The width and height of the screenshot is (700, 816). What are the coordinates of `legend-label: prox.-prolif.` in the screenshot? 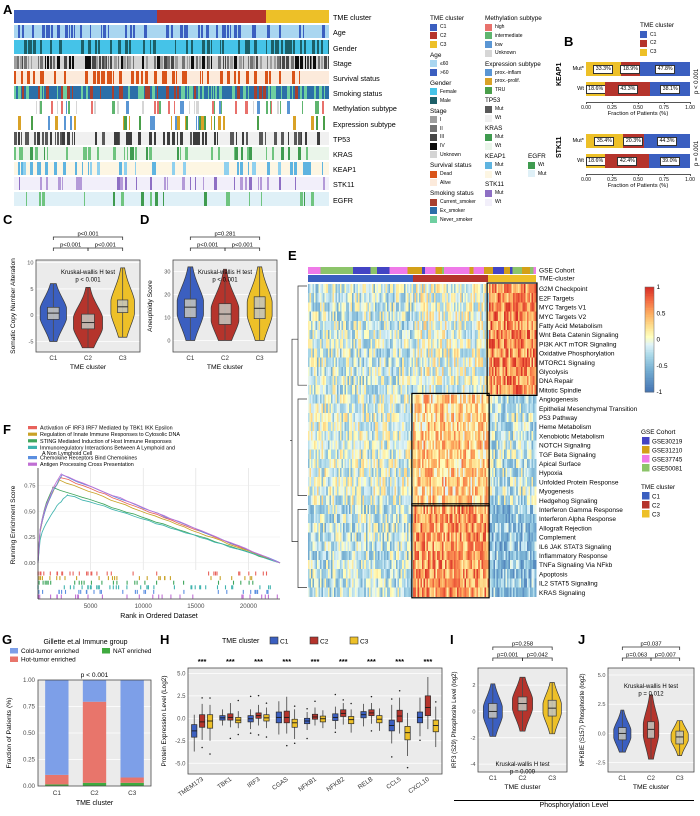 It's located at (508, 81).